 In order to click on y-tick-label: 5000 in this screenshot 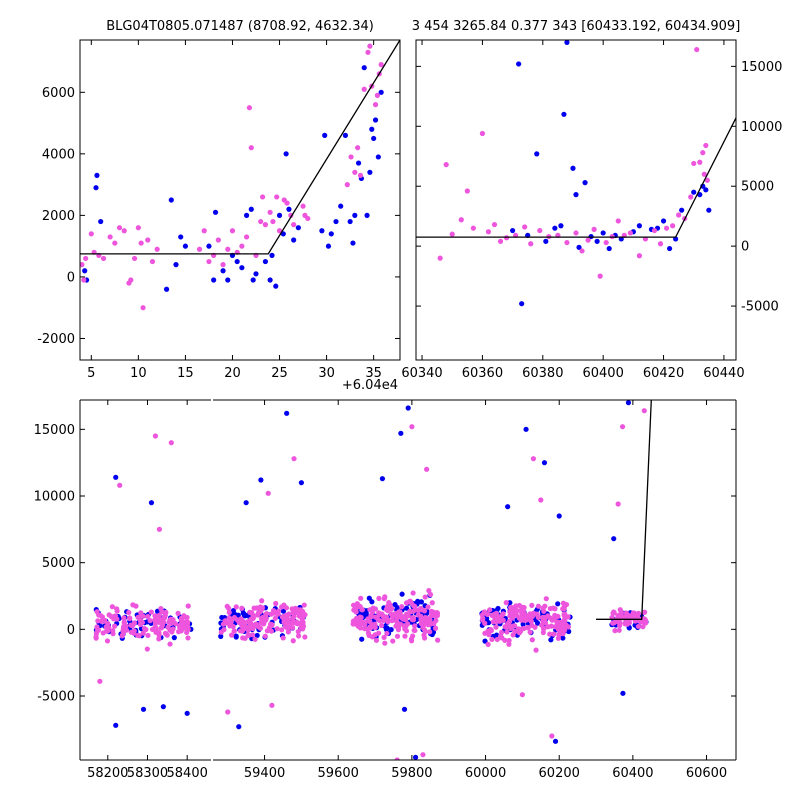, I will do `click(757, 187)`.